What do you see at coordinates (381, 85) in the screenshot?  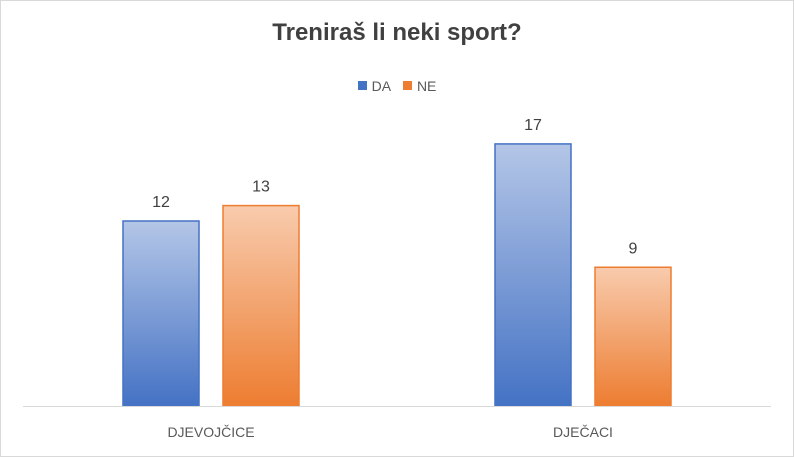 I see `legend-label-da: DA` at bounding box center [381, 85].